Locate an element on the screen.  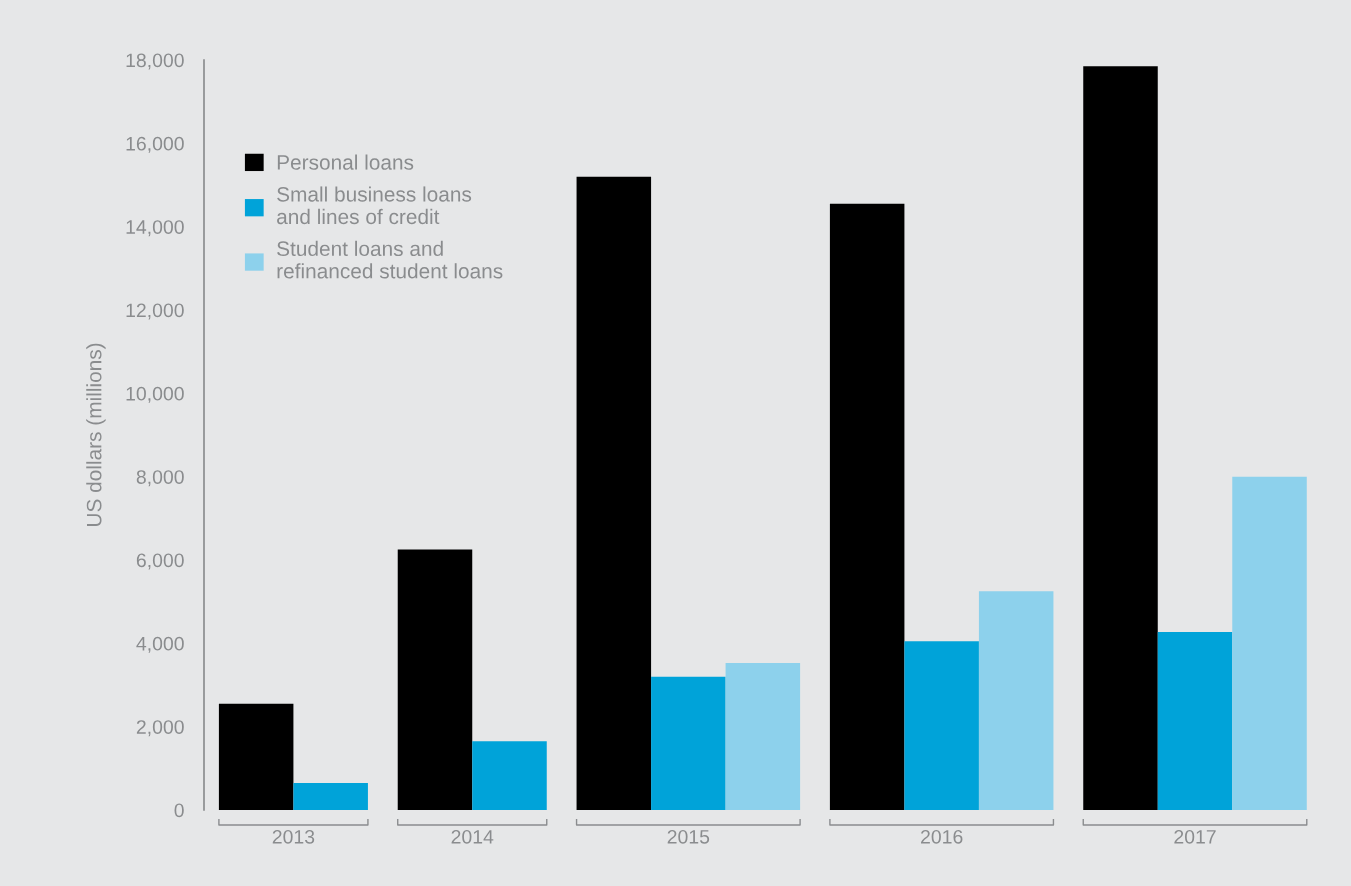
y-tick-label: 18,000 is located at coordinates (155, 61).